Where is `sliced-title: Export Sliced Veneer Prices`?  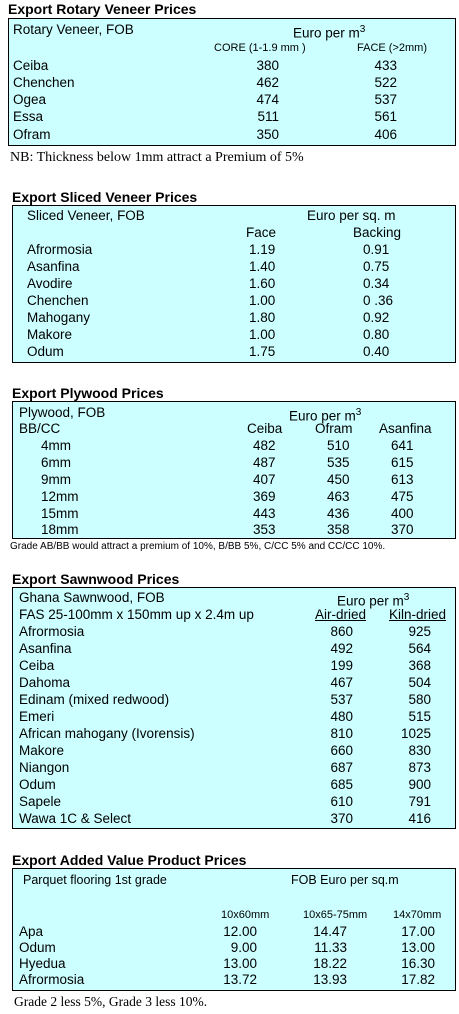
sliced-title: Export Sliced Veneer Prices is located at coordinates (105, 197).